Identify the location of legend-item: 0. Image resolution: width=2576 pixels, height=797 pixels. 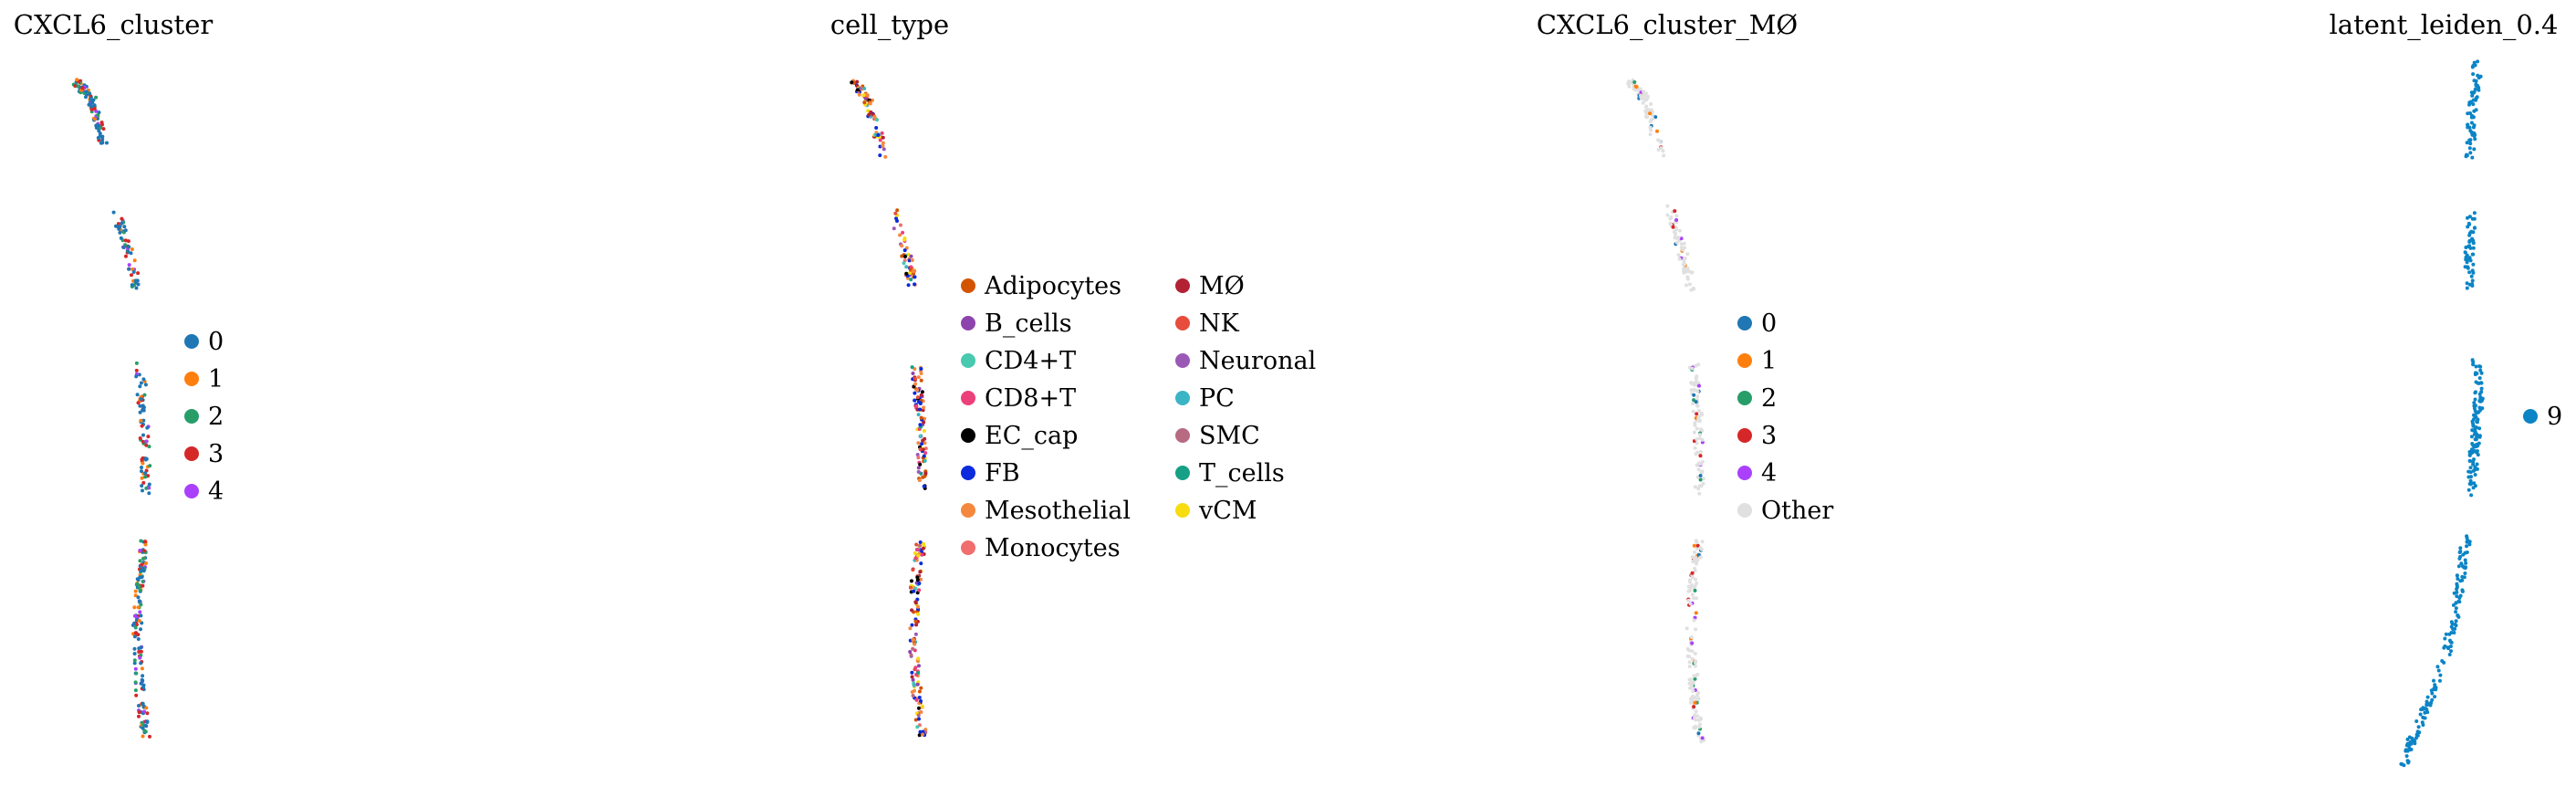
(204, 342).